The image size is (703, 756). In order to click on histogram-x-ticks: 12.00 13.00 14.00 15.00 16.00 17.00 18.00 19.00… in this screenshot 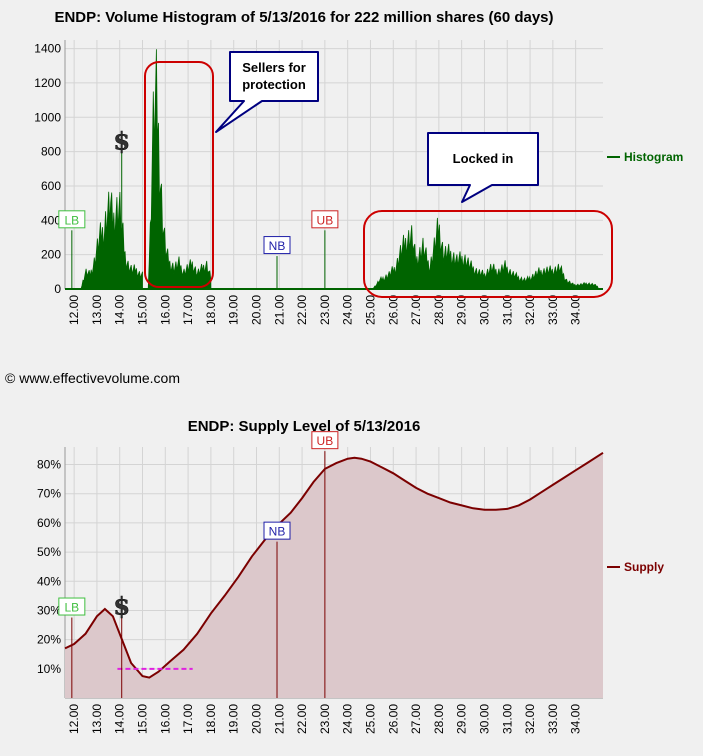, I will do `click(325, 310)`.